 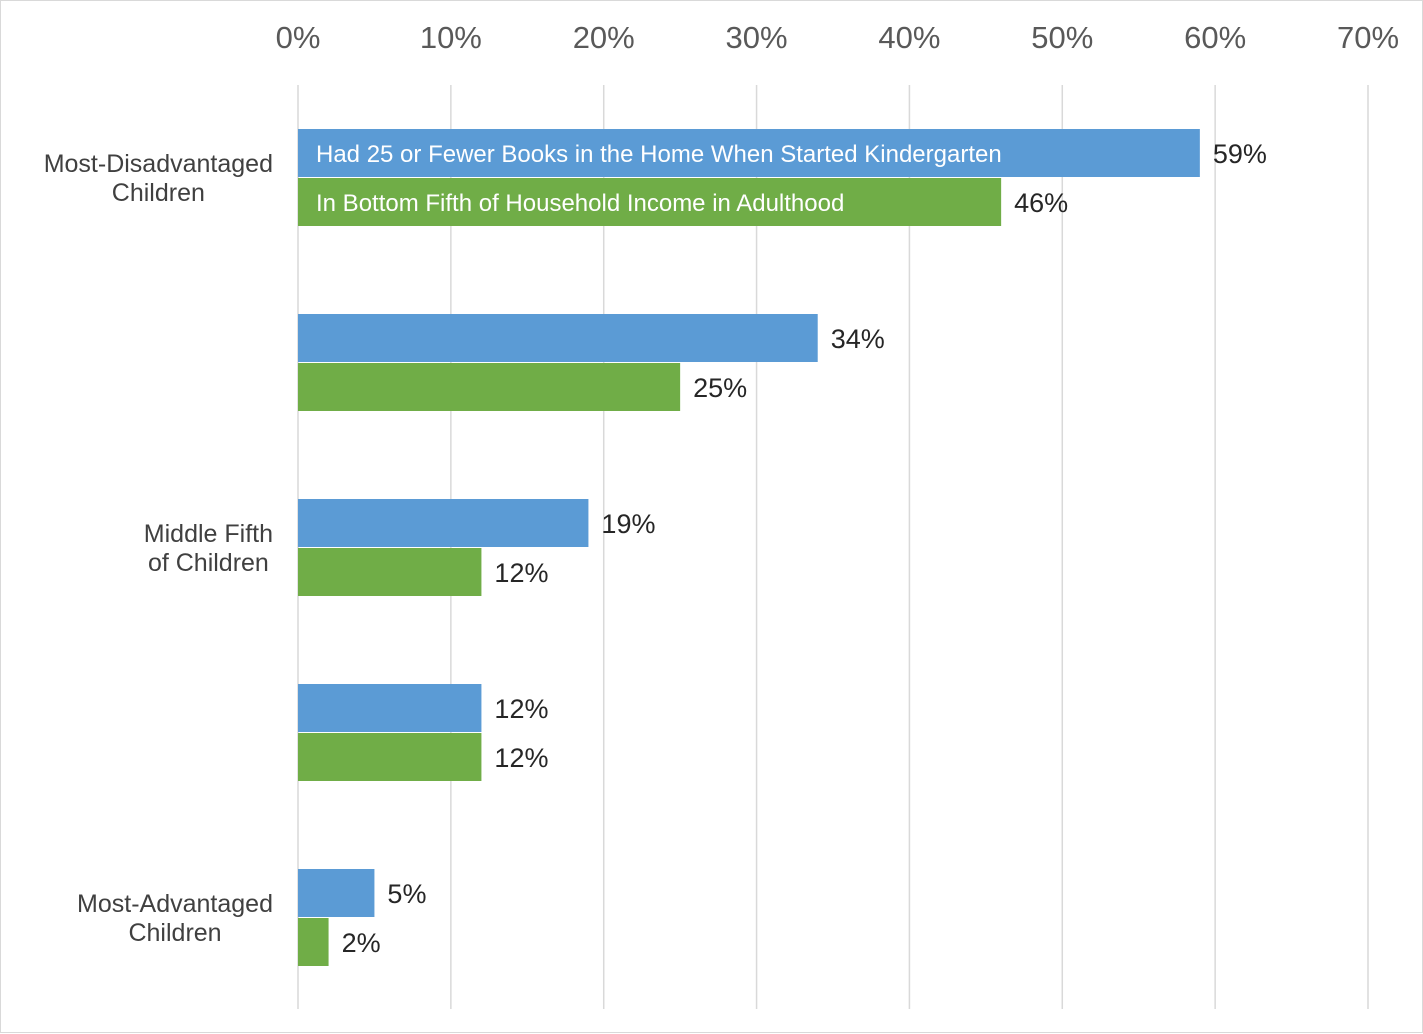 What do you see at coordinates (1368, 37) in the screenshot?
I see `x-tick-label: 70%` at bounding box center [1368, 37].